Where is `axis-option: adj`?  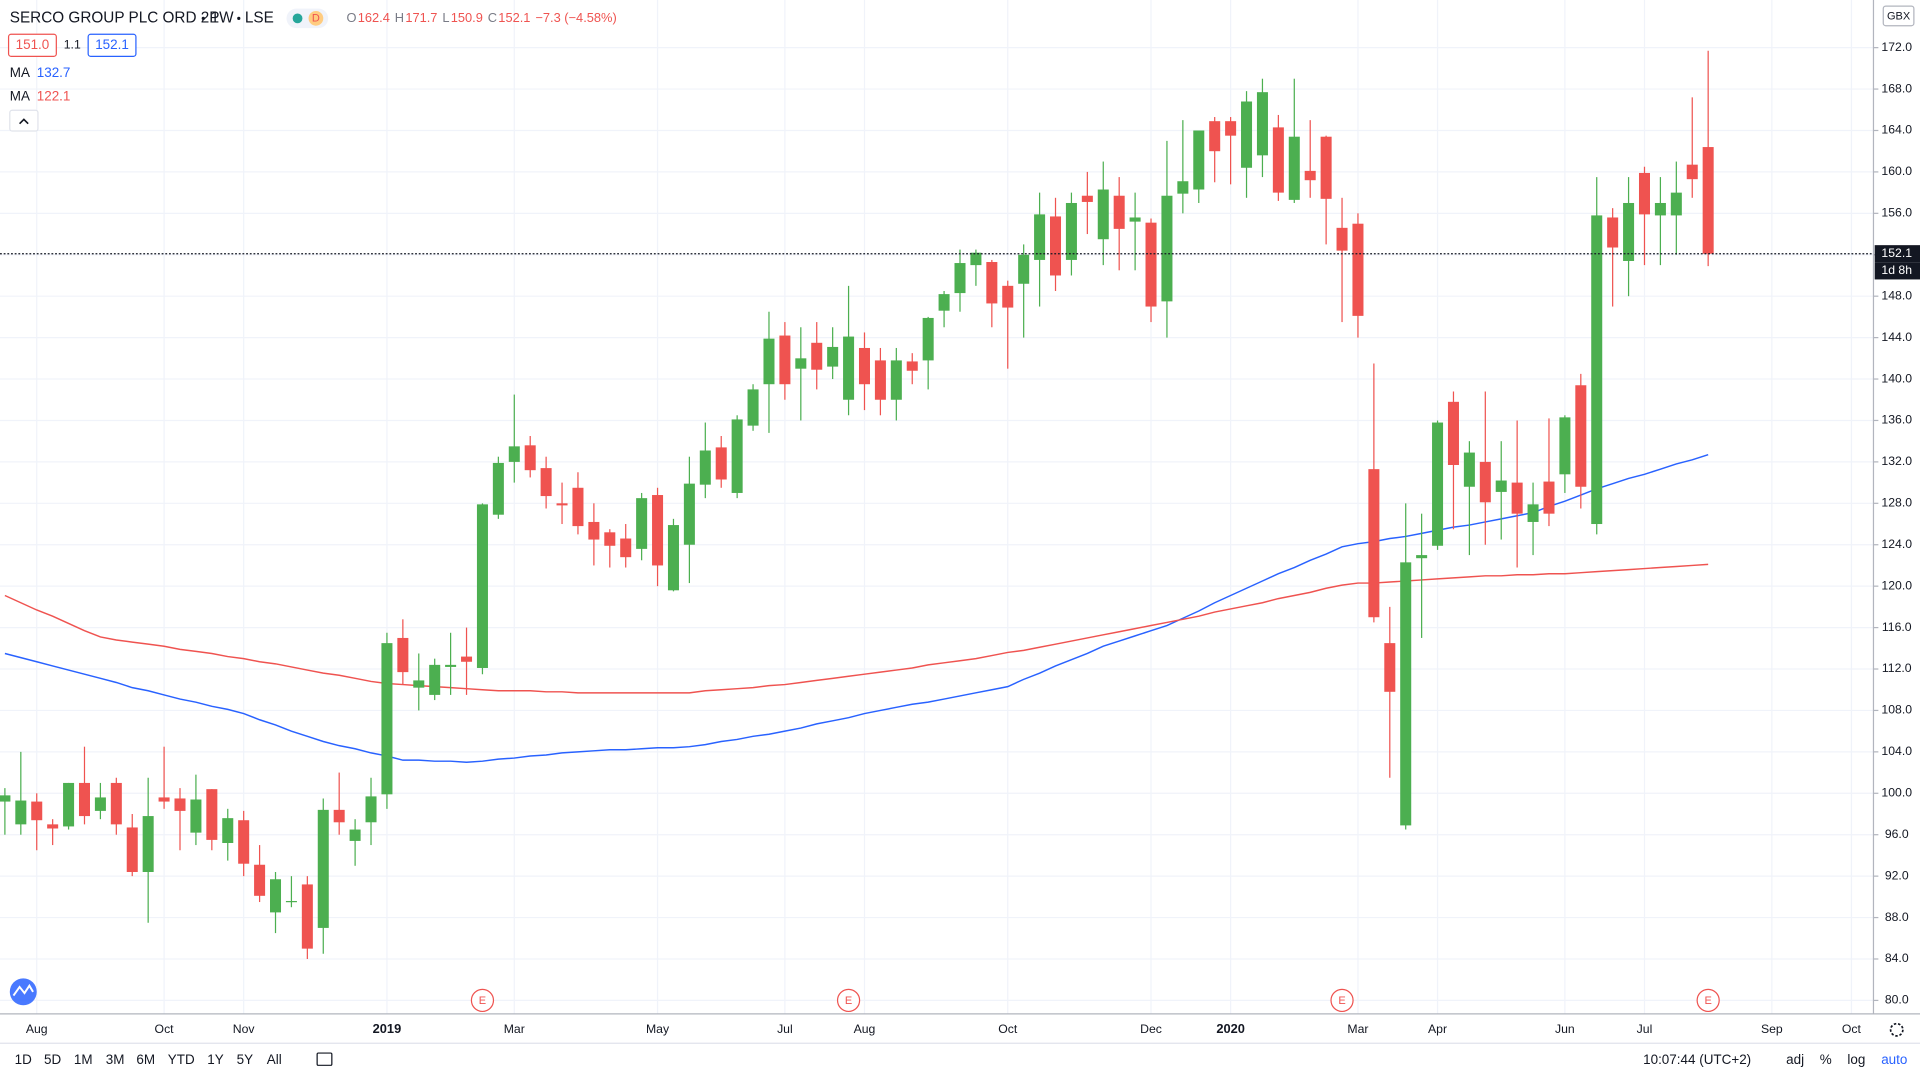
axis-option: adj is located at coordinates (1795, 1059).